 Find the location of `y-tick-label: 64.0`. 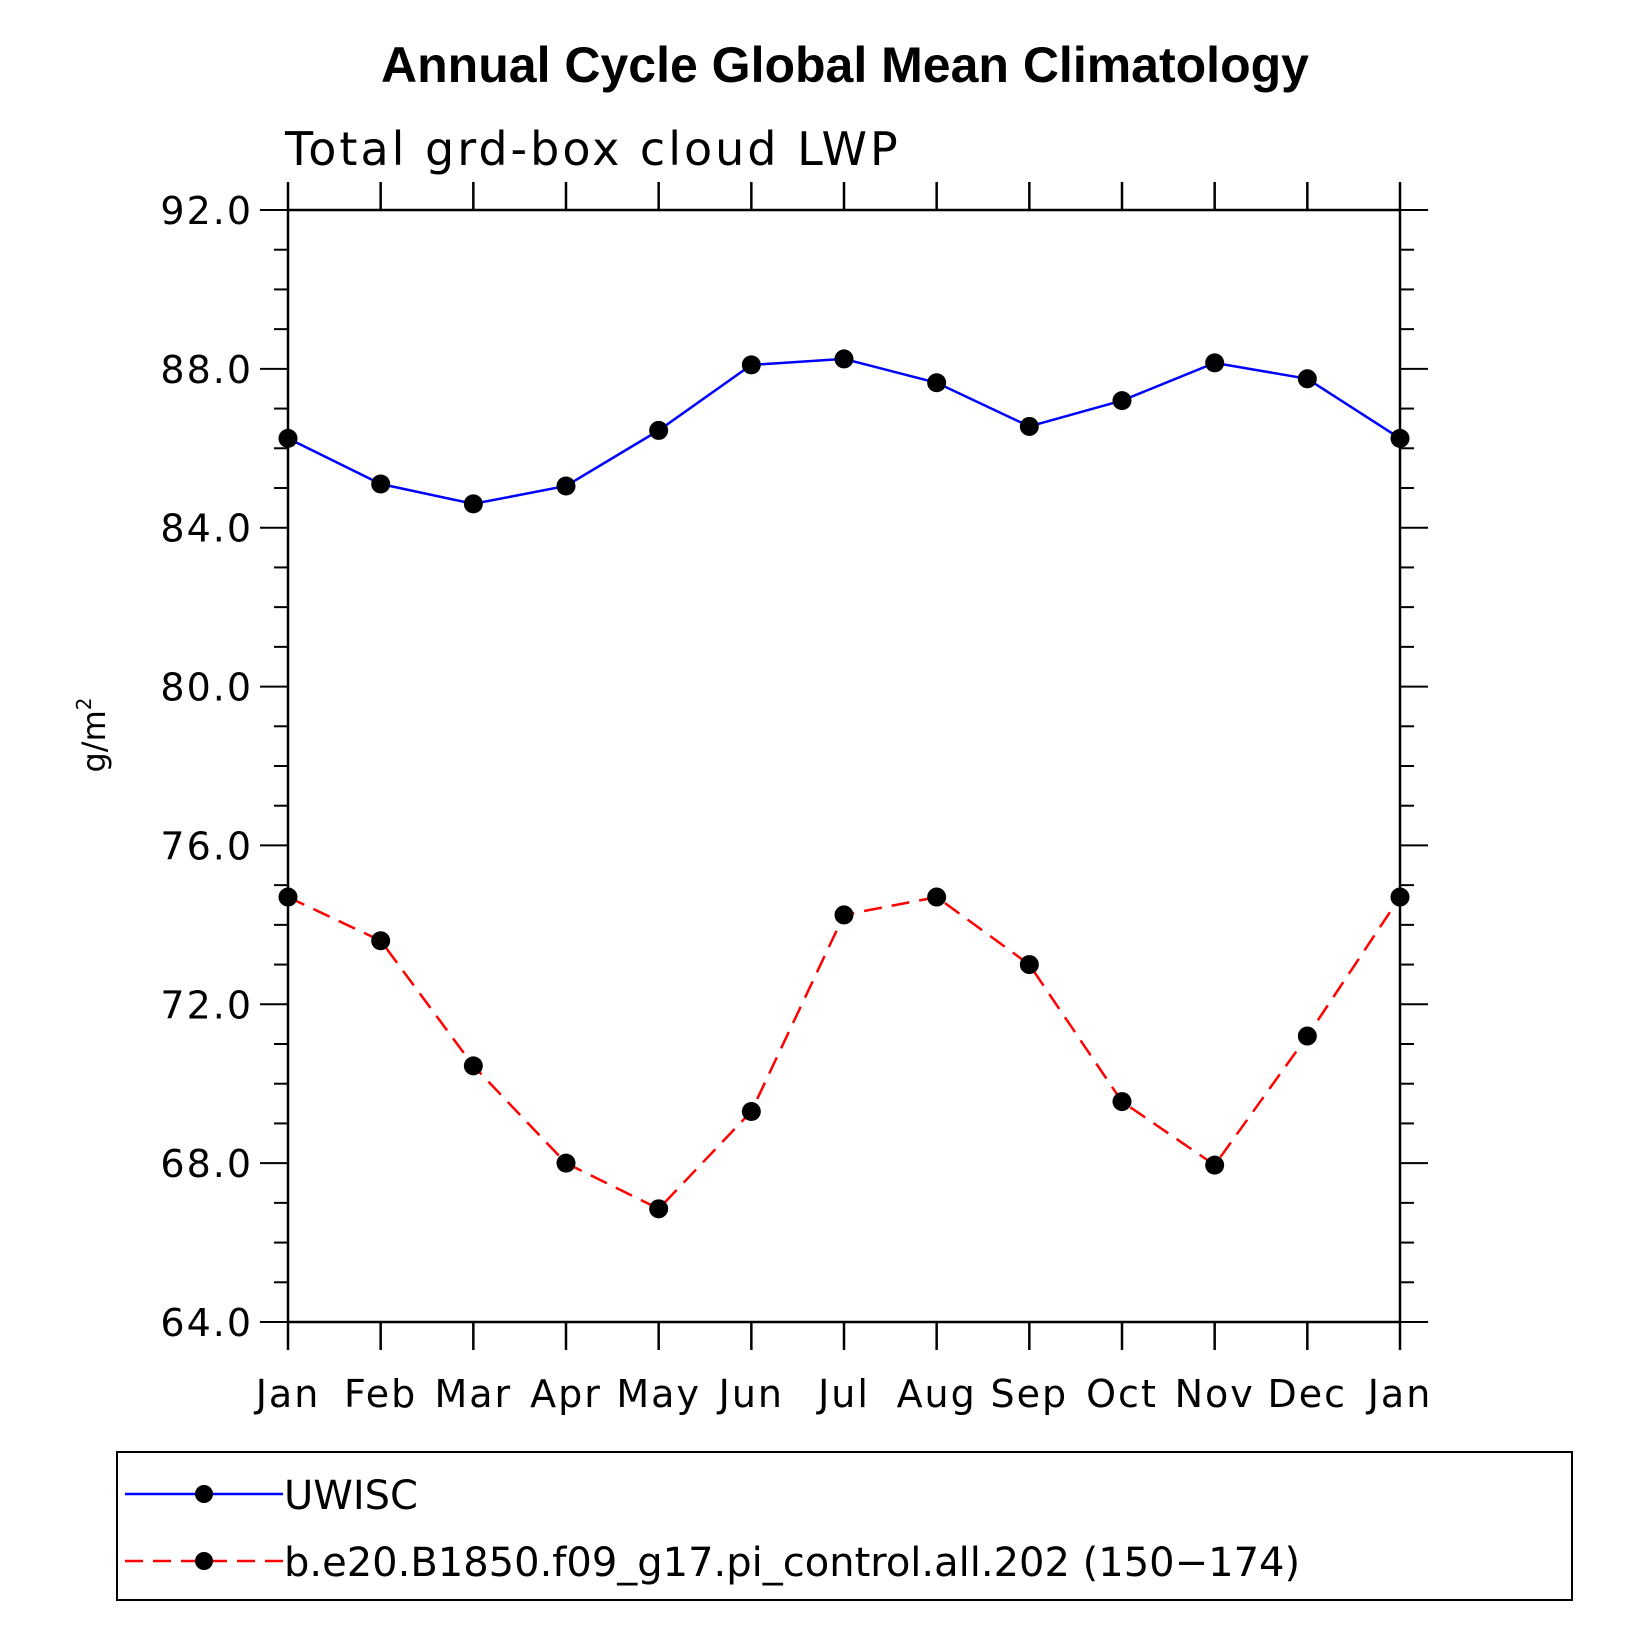

y-tick-label: 64.0 is located at coordinates (206, 1323).